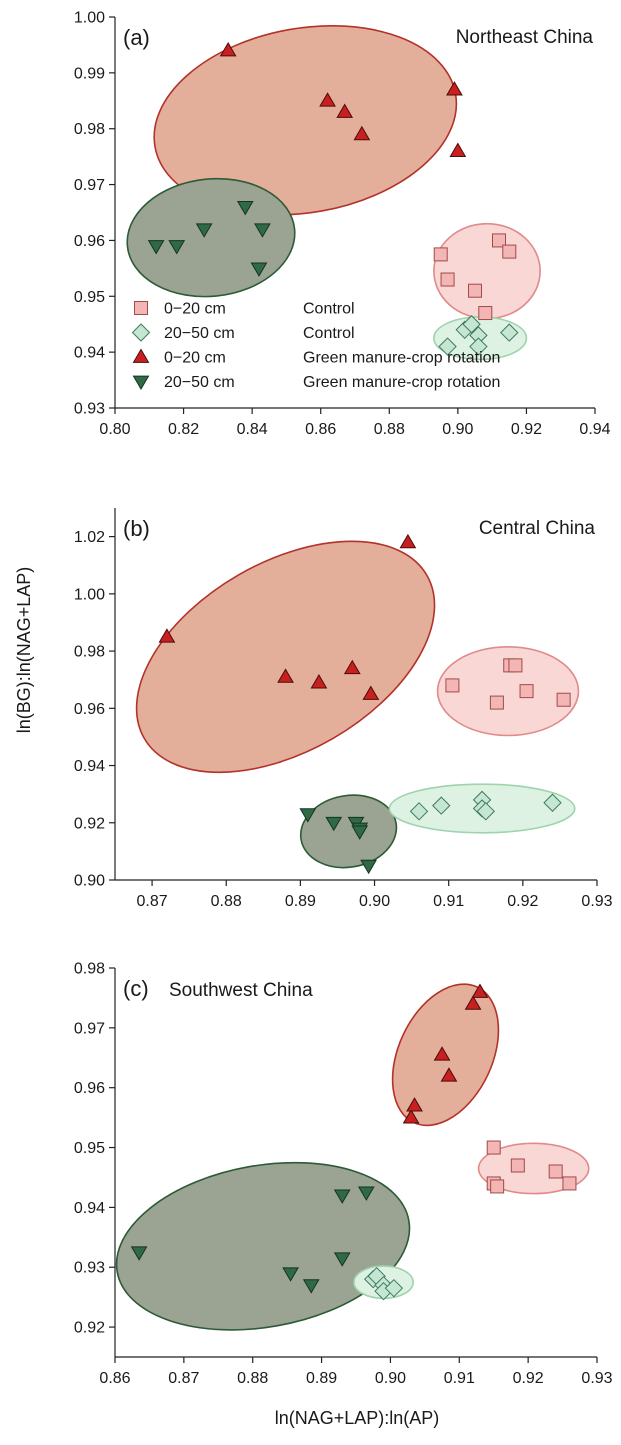 Image resolution: width=621 pixels, height=1445 pixels. Describe the element at coordinates (320, 429) in the screenshot. I see `x-tick-label: 0.86` at that location.